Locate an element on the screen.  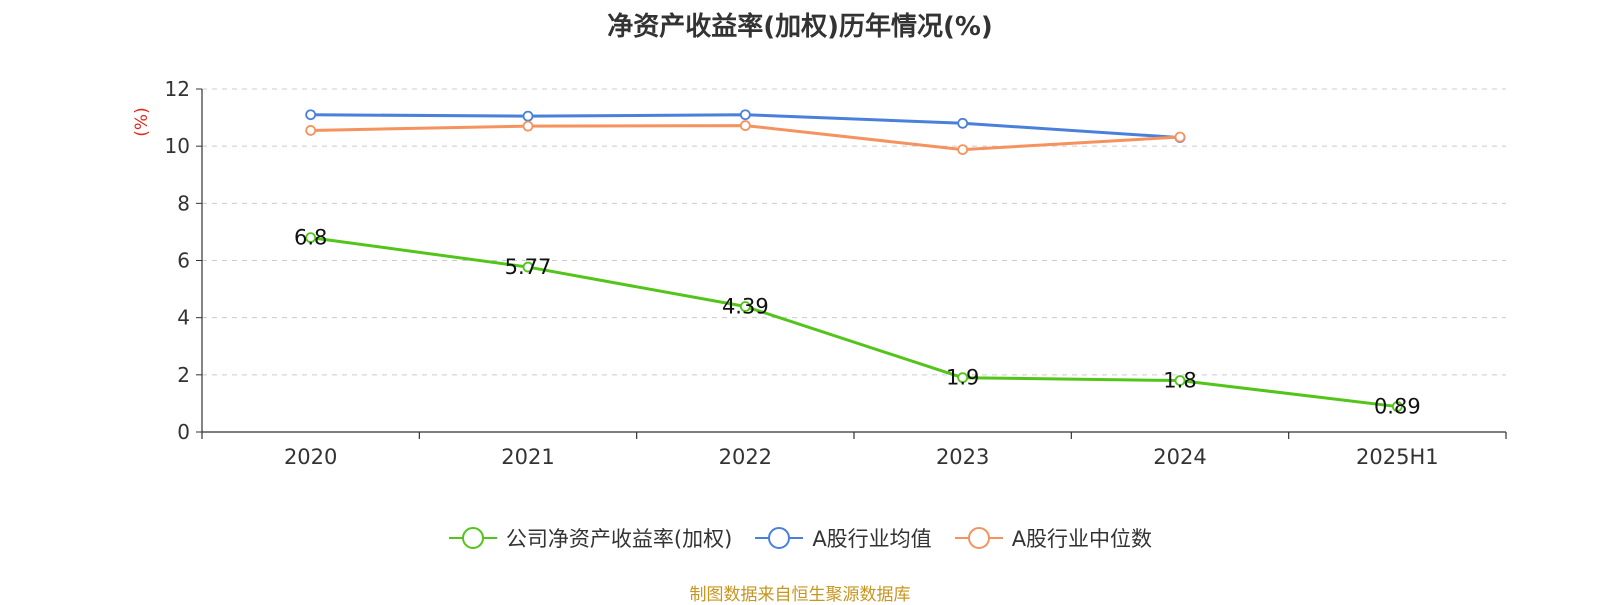
data-label: 0.89 is located at coordinates (1397, 407).